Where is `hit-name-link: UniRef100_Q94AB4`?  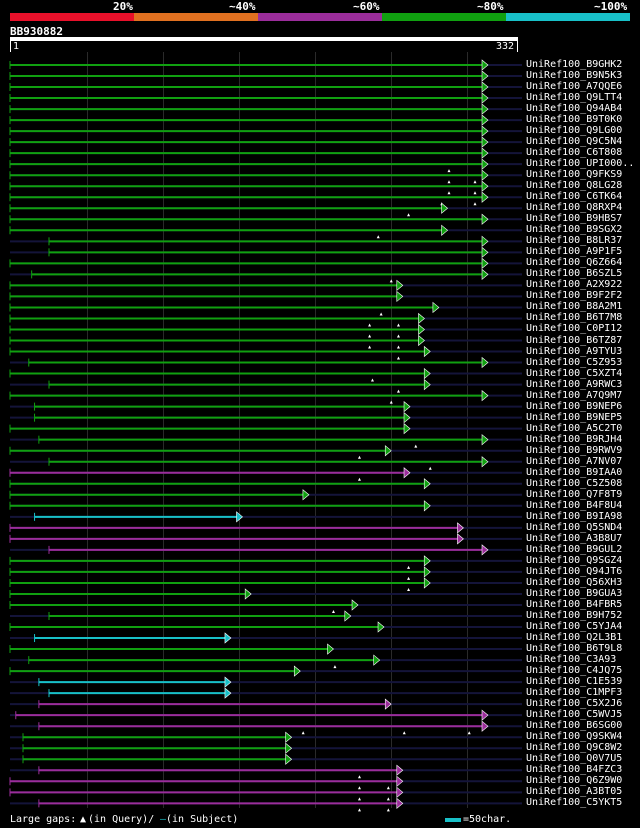 hit-name-link: UniRef100_Q94AB4 is located at coordinates (574, 109).